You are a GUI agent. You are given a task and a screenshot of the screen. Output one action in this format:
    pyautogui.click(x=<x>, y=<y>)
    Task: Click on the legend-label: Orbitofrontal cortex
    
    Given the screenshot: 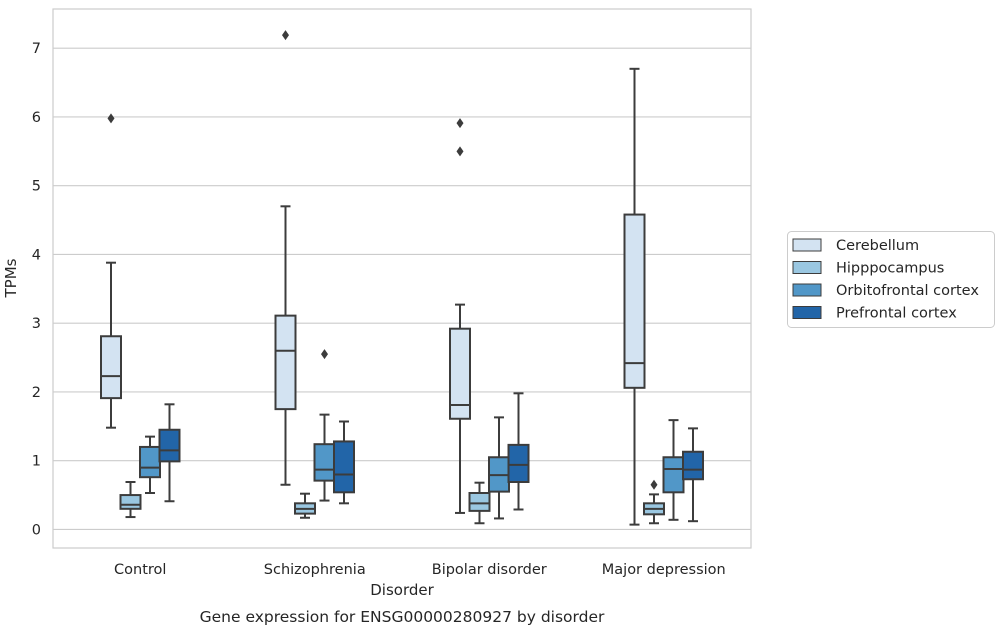 What is the action you would take?
    pyautogui.click(x=907, y=291)
    